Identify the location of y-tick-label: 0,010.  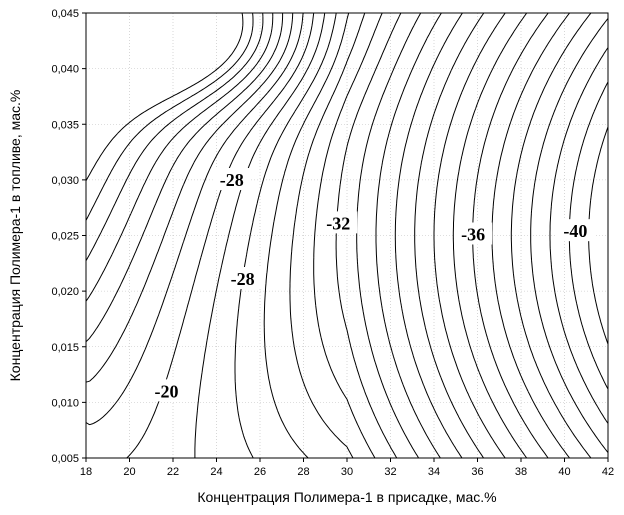
(65, 403).